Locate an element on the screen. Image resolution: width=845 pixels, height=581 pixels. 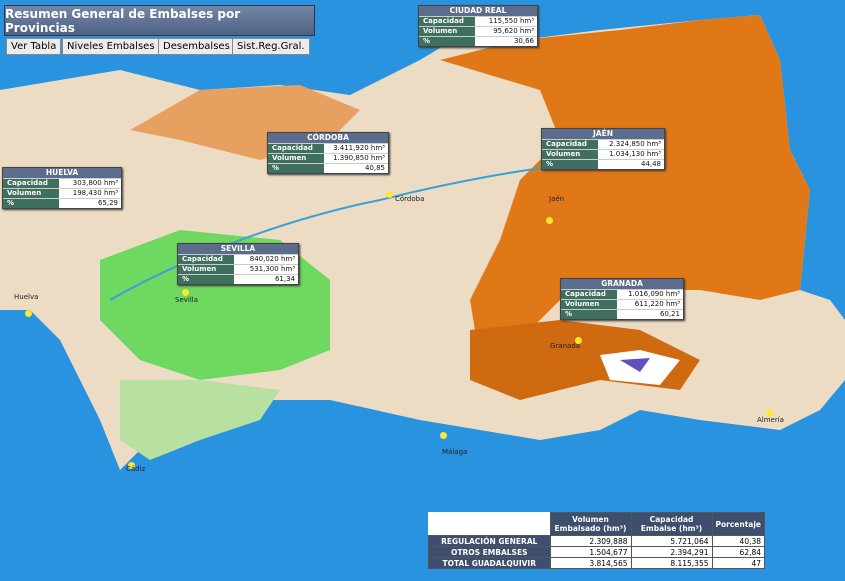
column-header: Porcentaje is located at coordinates (738, 524).